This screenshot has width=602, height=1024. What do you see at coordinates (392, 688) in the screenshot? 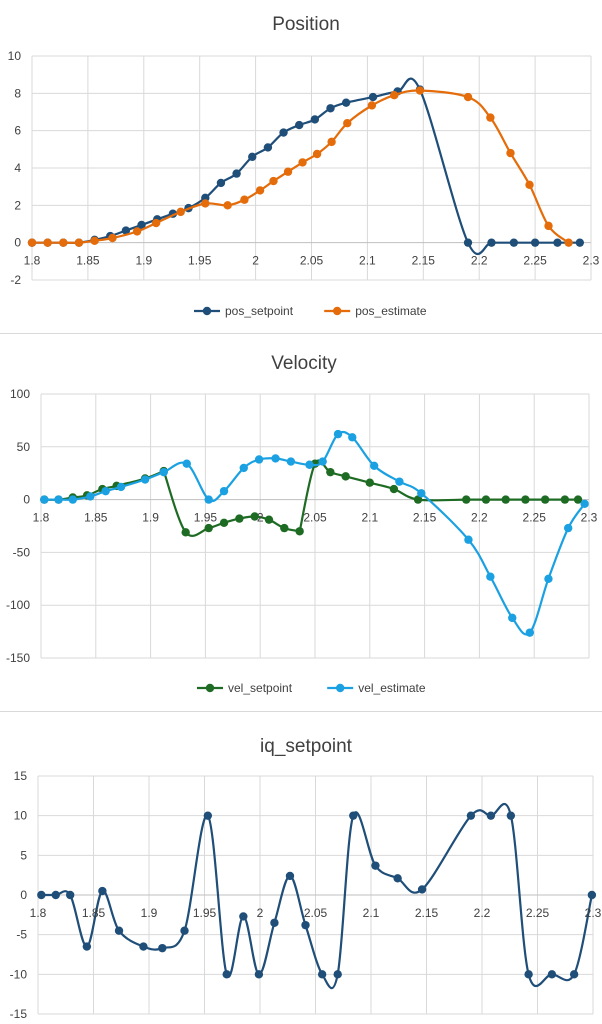
I see `legend-label-vel_estimate: vel_estimate` at bounding box center [392, 688].